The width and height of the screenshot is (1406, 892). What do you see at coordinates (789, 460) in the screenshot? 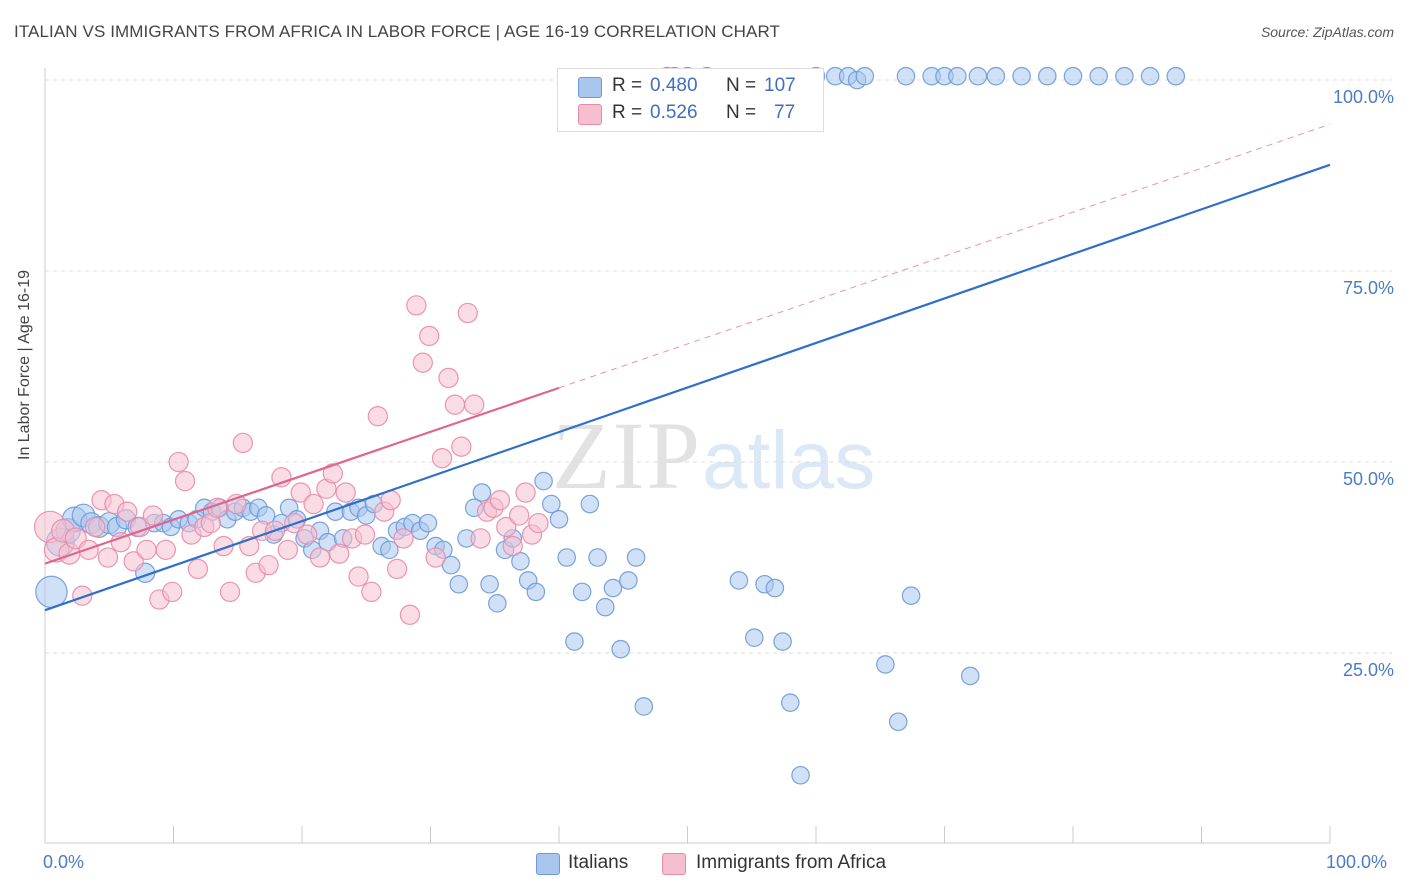
I see `watermark-atlas: atlas` at bounding box center [789, 460].